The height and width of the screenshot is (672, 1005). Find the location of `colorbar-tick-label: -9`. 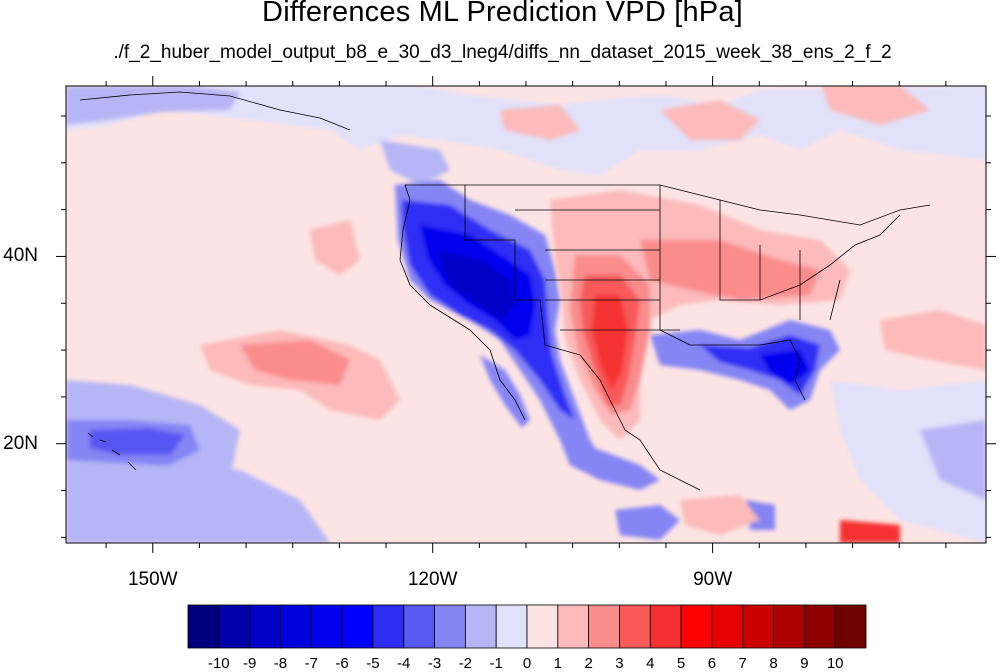

colorbar-tick-label: -9 is located at coordinates (249, 663).